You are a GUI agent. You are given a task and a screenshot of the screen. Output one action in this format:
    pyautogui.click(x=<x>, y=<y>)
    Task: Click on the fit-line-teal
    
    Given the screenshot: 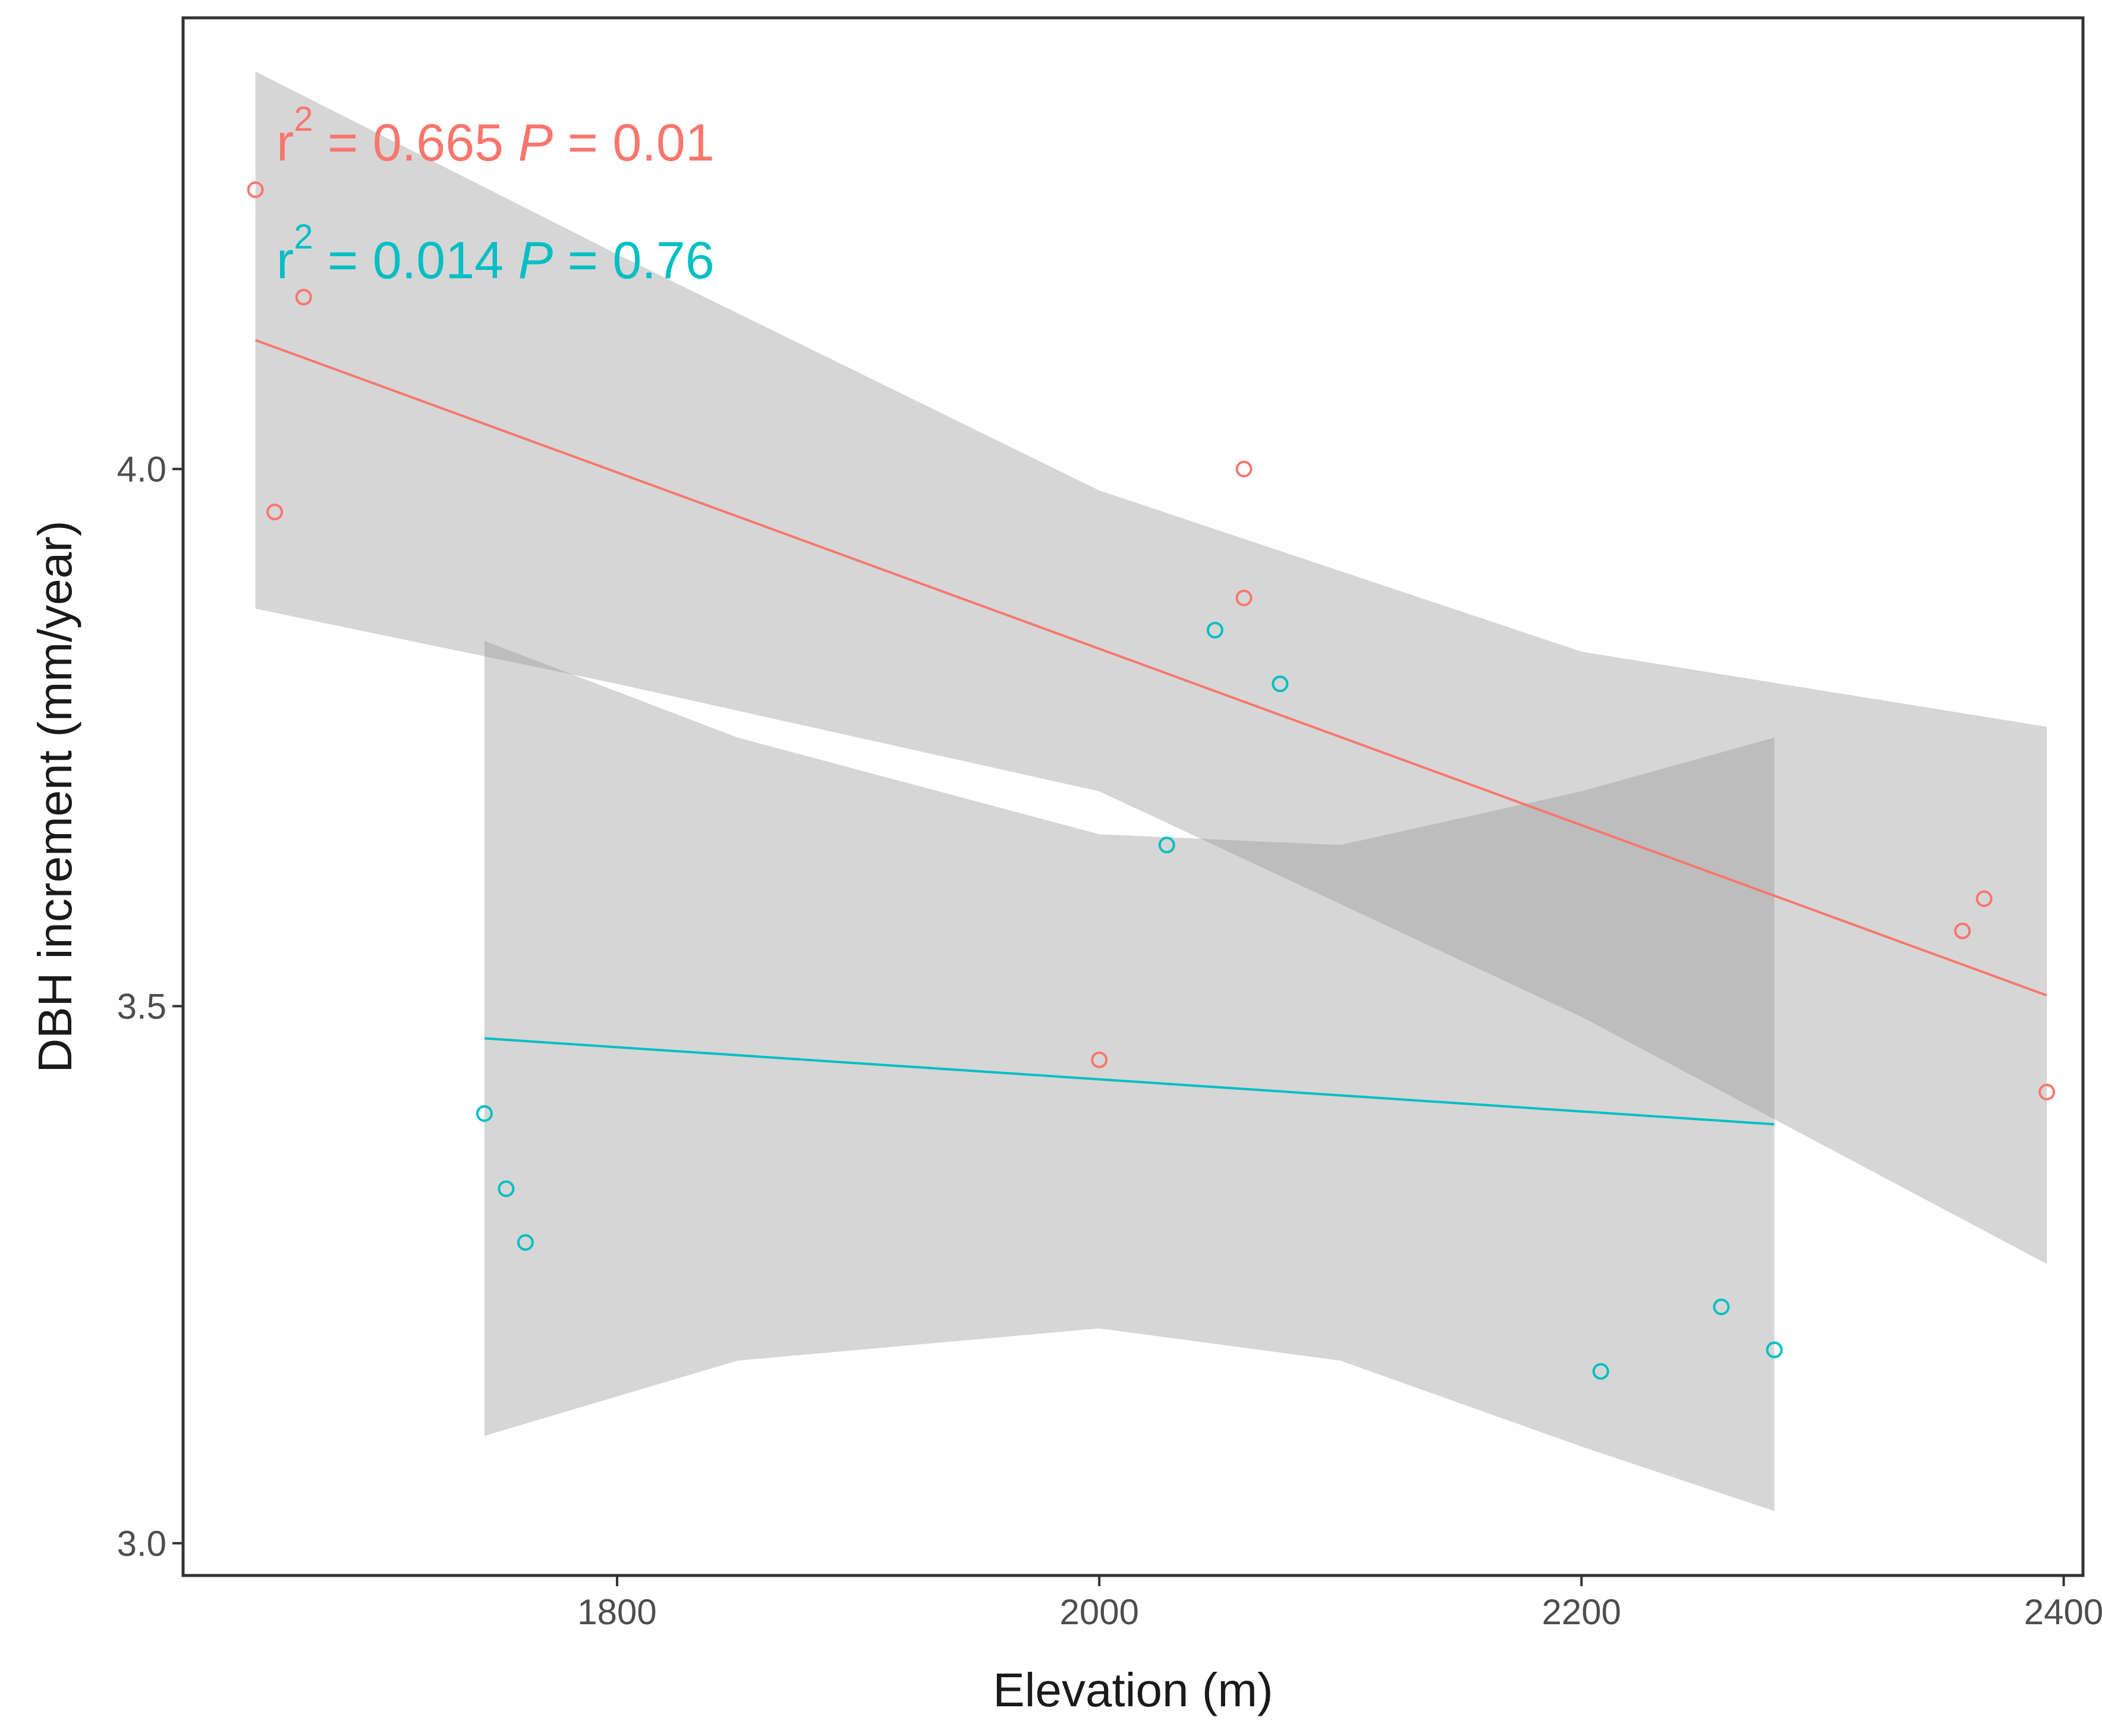 What is the action you would take?
    pyautogui.click(x=1129, y=1081)
    